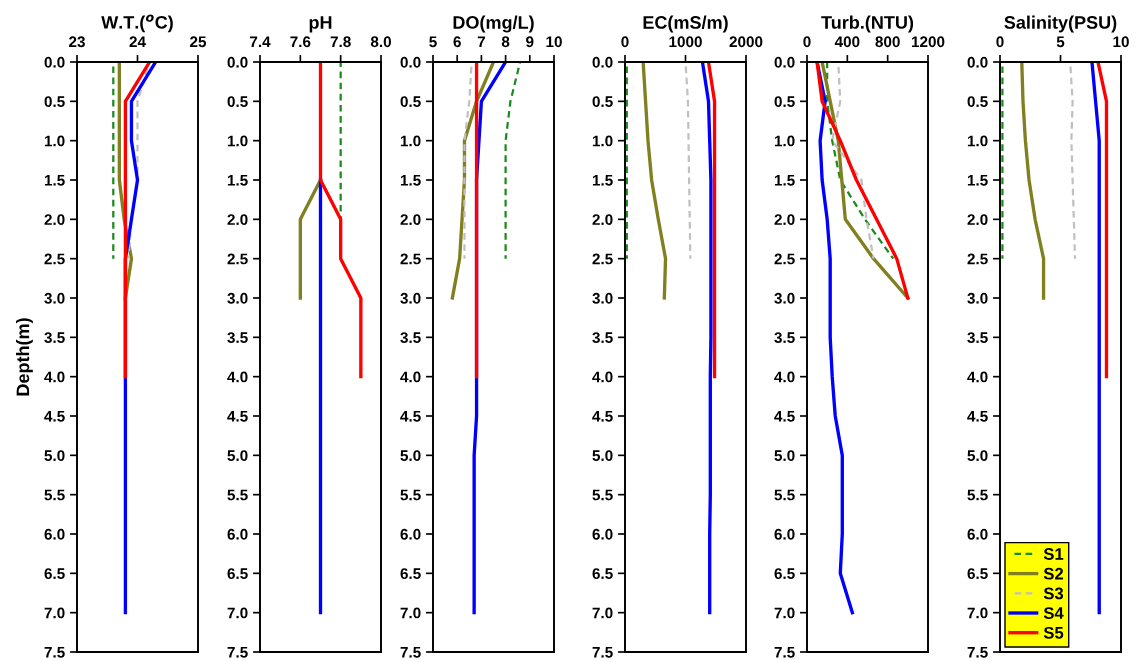  Describe the element at coordinates (505, 42) in the screenshot. I see `x-tick-label: 8` at that location.